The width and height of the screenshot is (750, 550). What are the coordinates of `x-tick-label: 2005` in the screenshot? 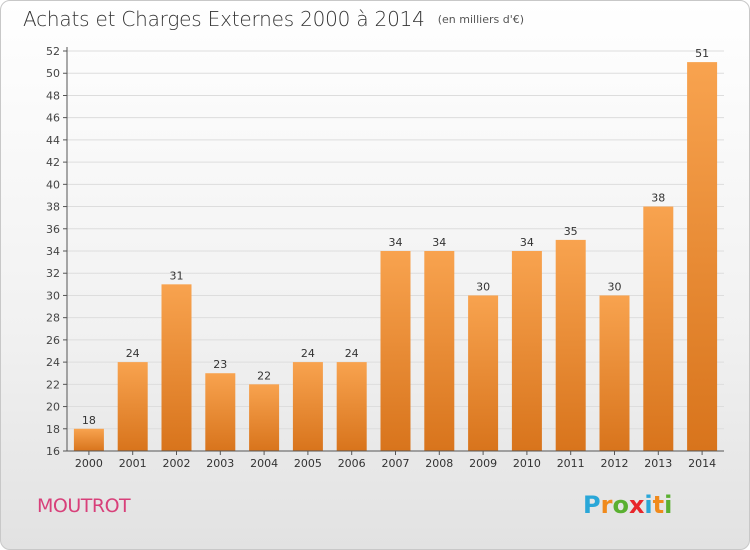 It's located at (308, 463).